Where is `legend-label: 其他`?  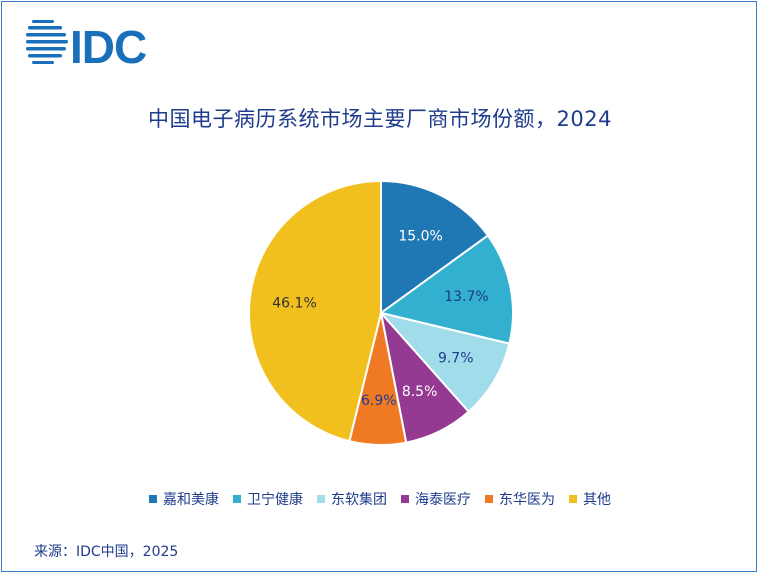
legend-label: 其他 is located at coordinates (597, 500).